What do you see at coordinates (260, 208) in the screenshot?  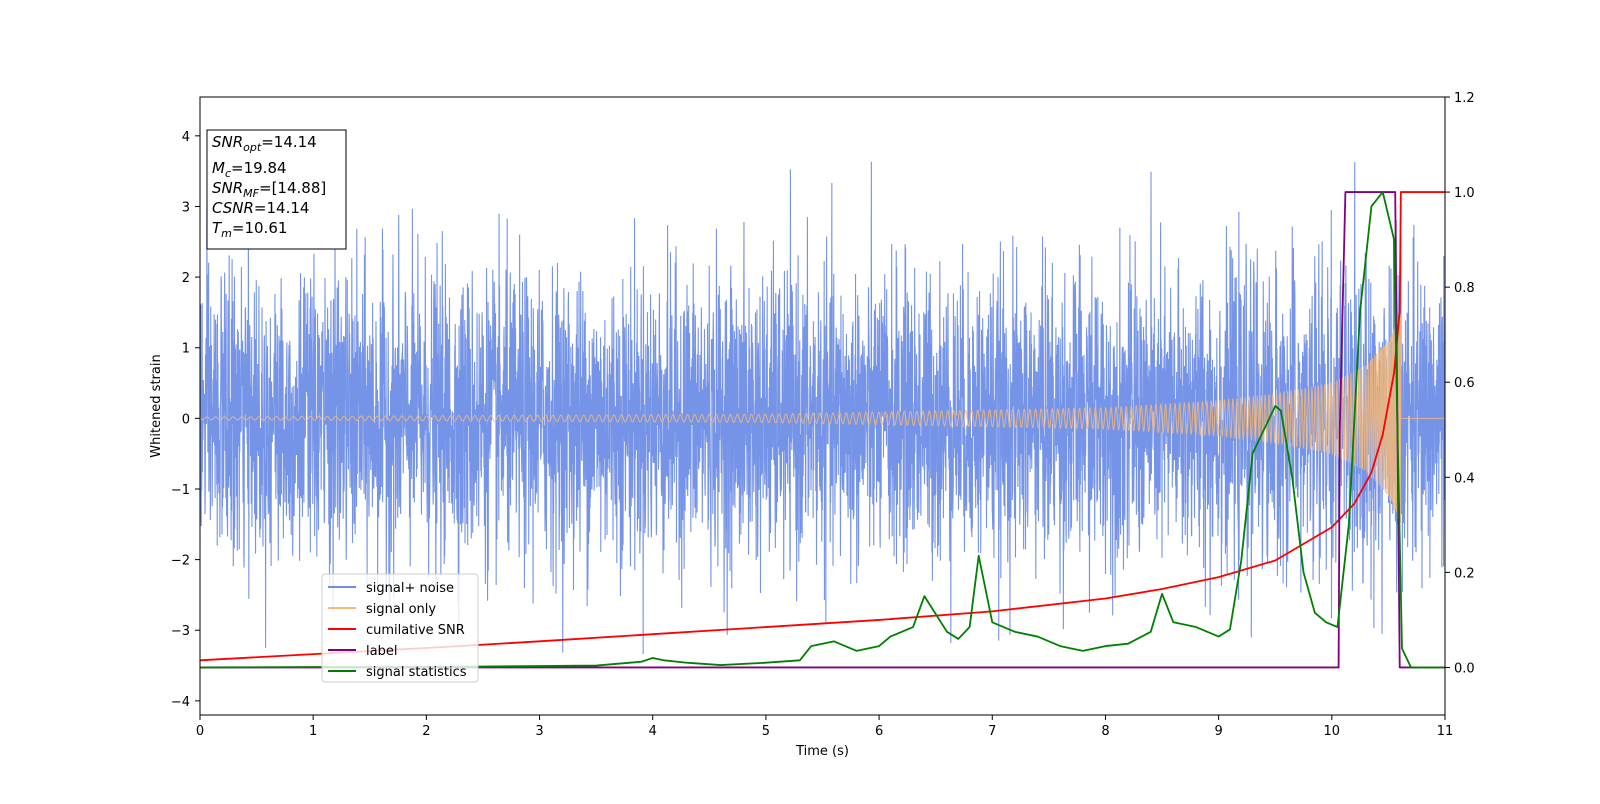 I see `info-csnr: CSNR=14.14` at bounding box center [260, 208].